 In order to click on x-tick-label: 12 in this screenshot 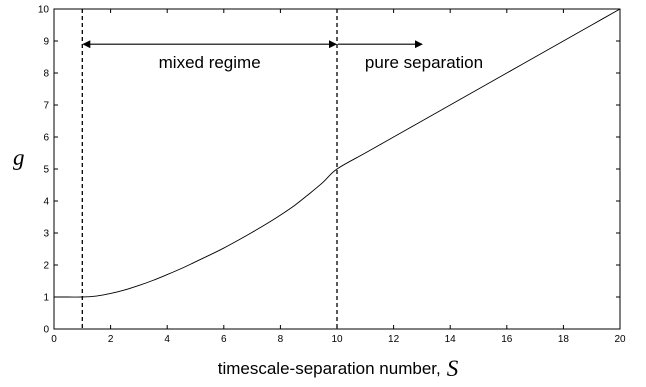, I will do `click(394, 339)`.